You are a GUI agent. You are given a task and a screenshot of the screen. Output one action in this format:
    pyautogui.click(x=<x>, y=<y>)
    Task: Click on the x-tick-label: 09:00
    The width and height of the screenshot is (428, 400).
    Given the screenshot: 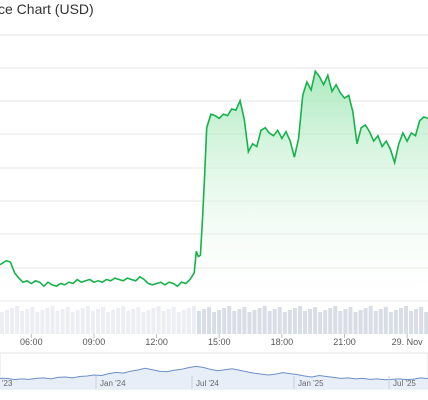 What is the action you would take?
    pyautogui.click(x=94, y=342)
    